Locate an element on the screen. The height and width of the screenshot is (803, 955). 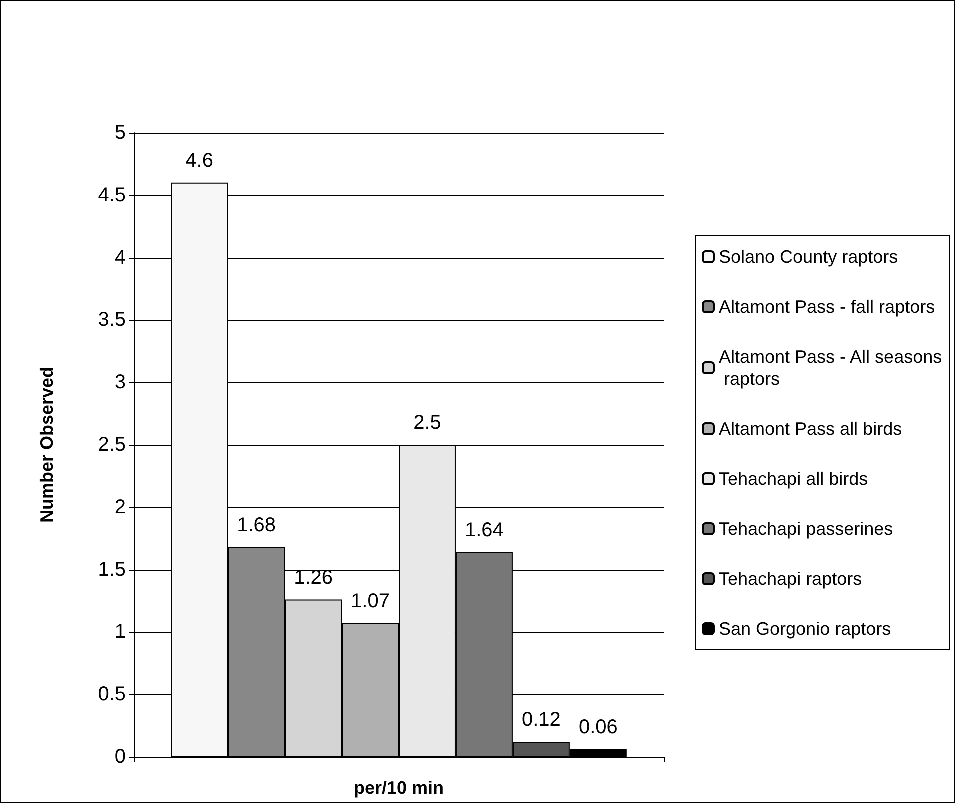
y-tick-label: 3 is located at coordinates (120, 383).